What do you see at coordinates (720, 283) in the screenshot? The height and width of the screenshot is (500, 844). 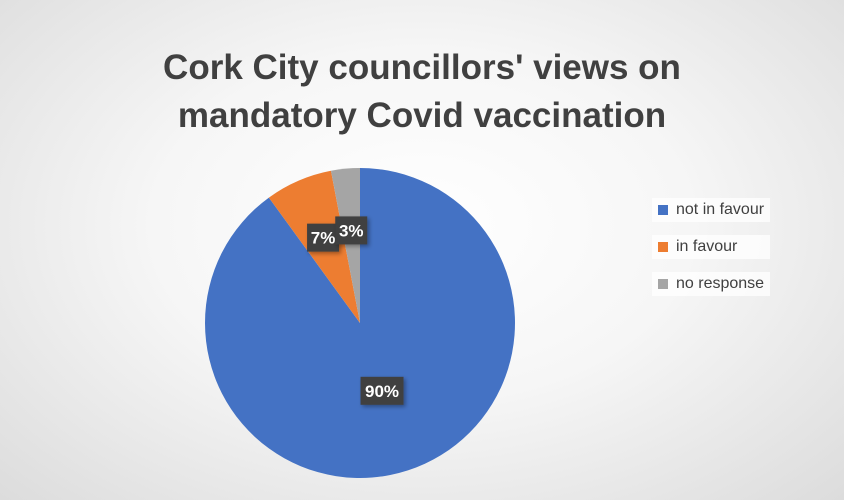 I see `legend-label-no-response: no response` at bounding box center [720, 283].